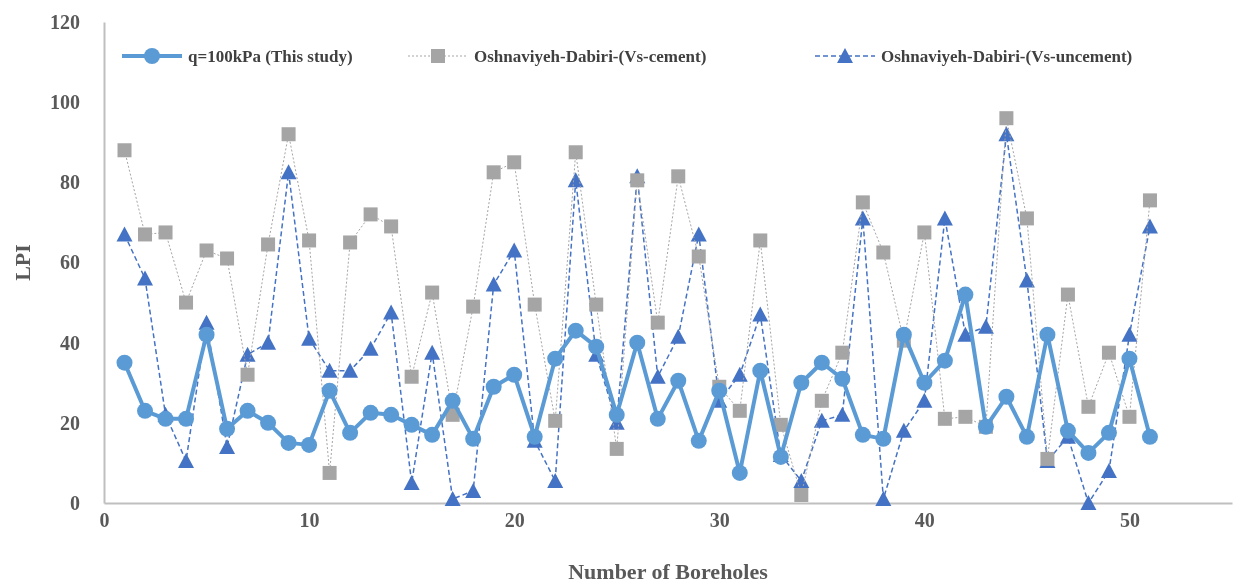  I want to click on x-tick-label: 50, so click(1129, 520).